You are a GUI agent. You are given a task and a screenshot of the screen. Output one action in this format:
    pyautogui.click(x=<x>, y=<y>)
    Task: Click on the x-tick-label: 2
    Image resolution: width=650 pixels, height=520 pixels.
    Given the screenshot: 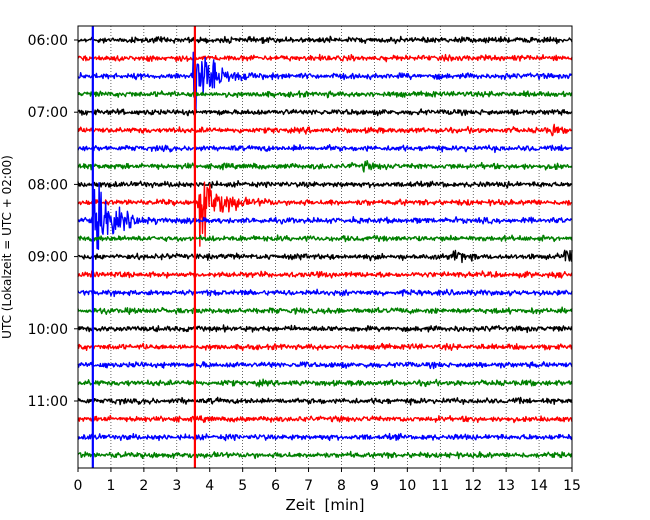 What is the action you would take?
    pyautogui.click(x=143, y=486)
    